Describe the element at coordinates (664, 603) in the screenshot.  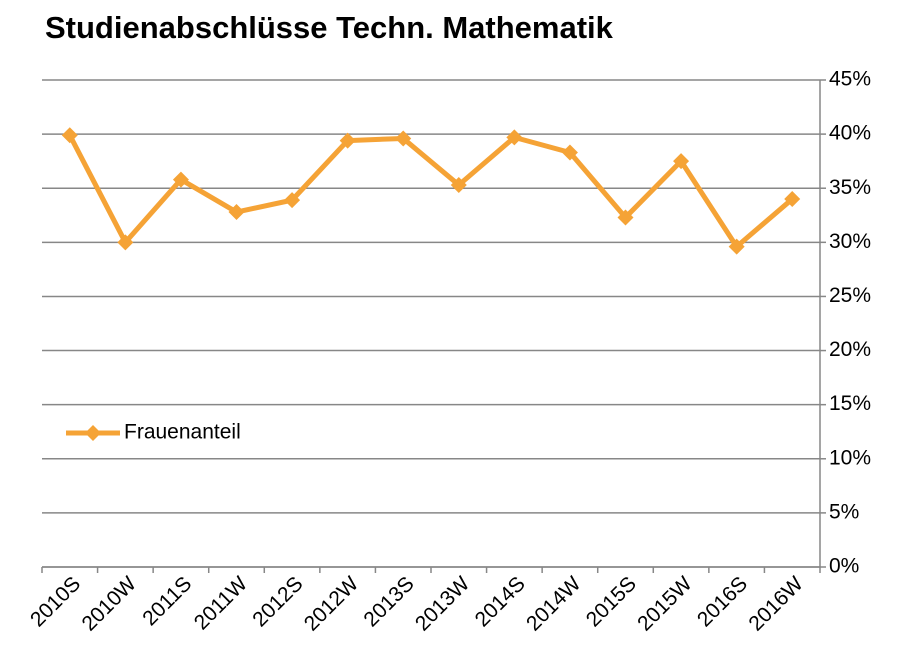
I see `x-tick-label: 2015W` at that location.